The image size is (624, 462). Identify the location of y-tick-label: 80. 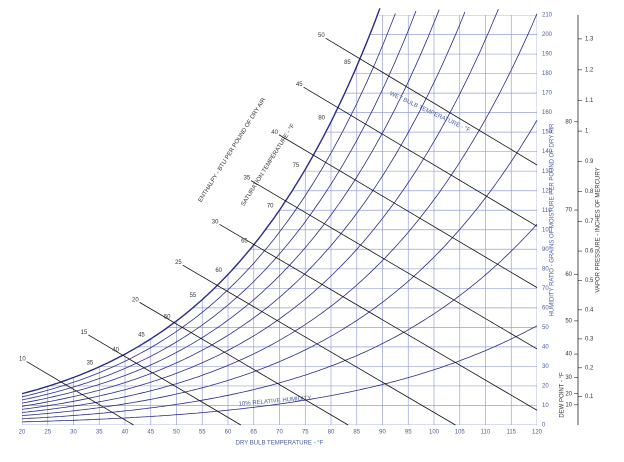
(545, 269).